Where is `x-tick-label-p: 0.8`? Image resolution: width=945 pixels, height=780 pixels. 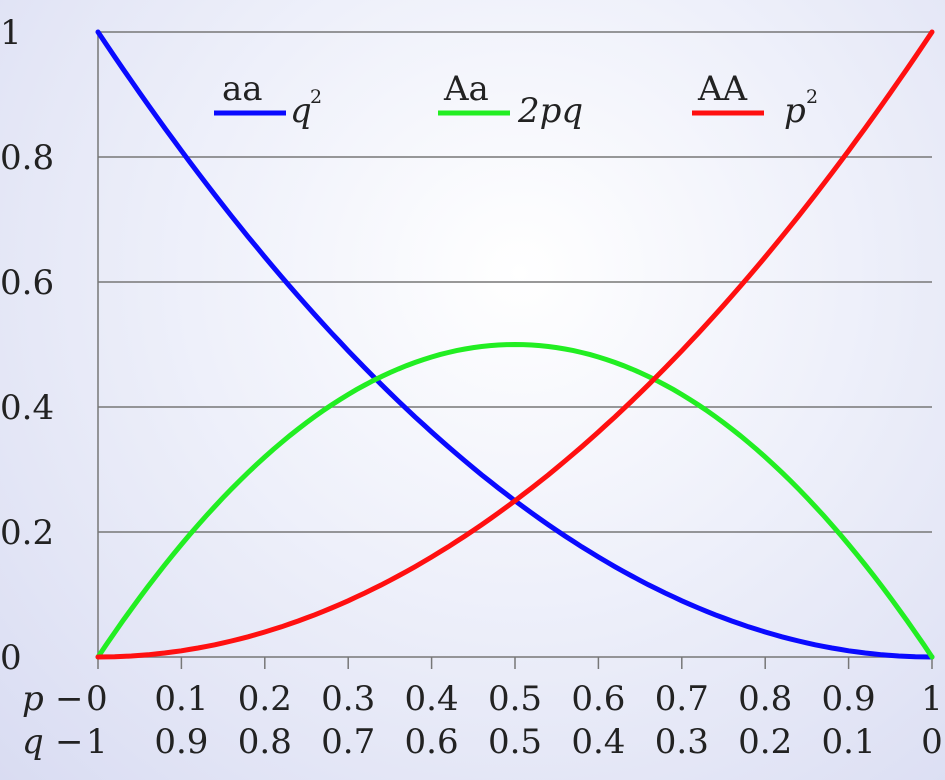 x-tick-label-p: 0.8 is located at coordinates (765, 699).